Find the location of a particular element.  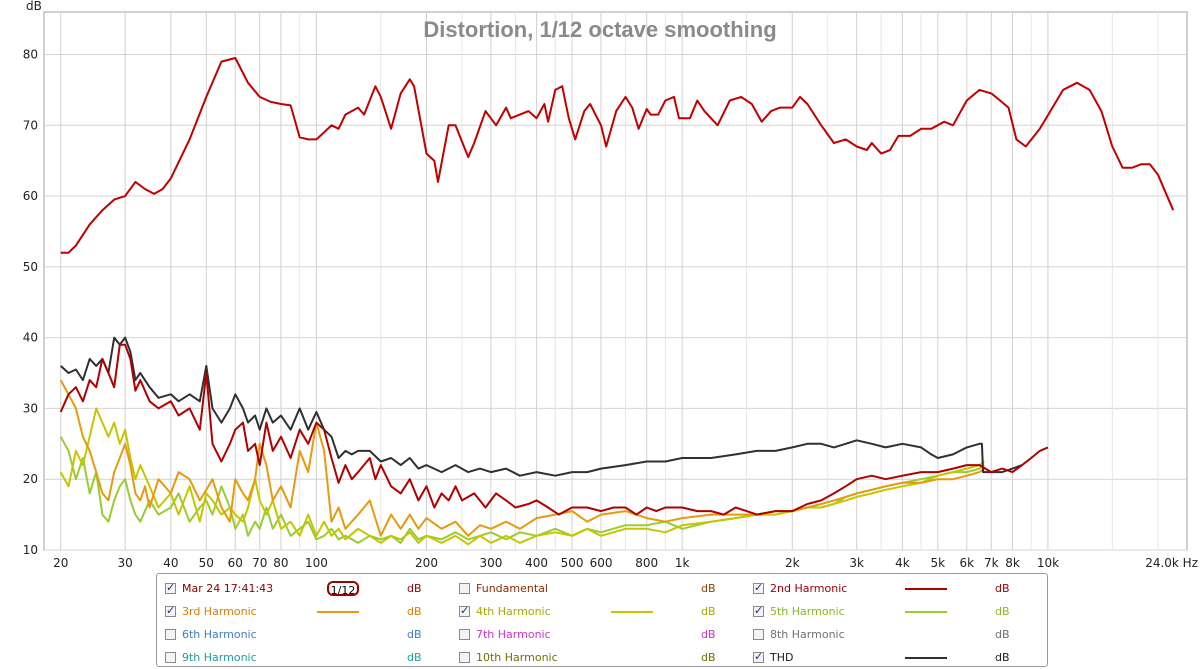

legend-label: 3rd Harmonic is located at coordinates (219, 611).